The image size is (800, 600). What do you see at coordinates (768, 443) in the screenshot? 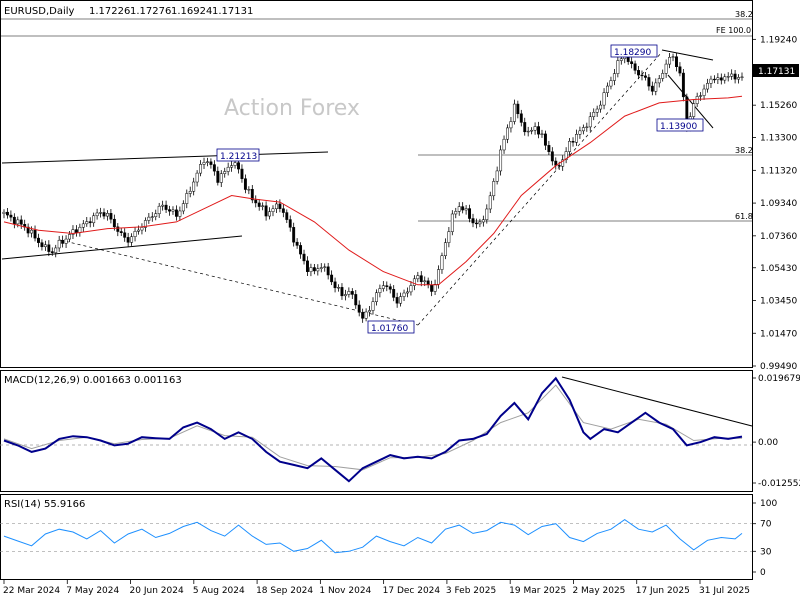
I see `macd-tick-label: 0.00` at bounding box center [768, 443].